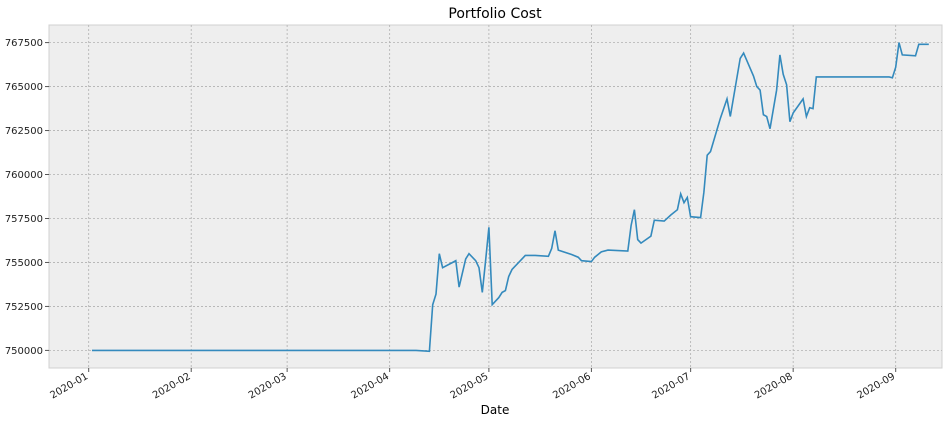  I want to click on y-tick-label: 750000, so click(24, 351).